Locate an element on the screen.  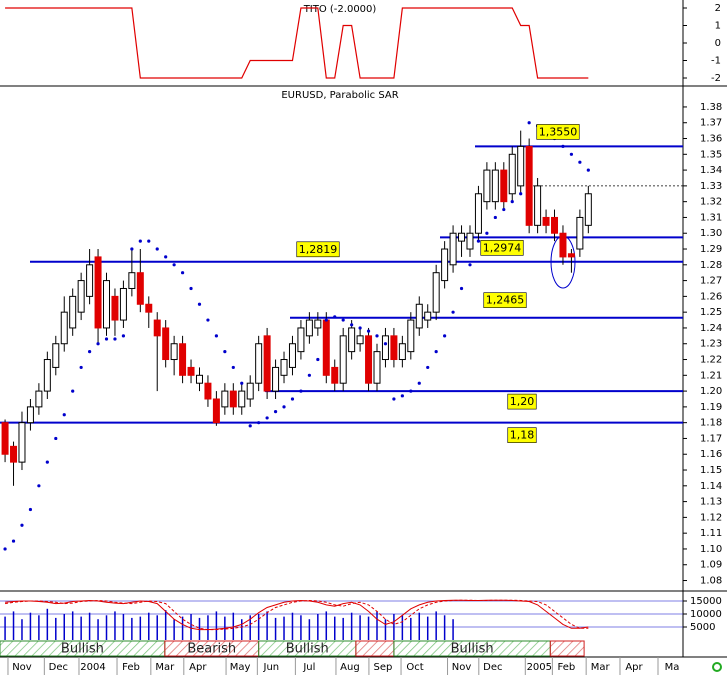
x-tick-label: Oct is located at coordinates (414, 667).